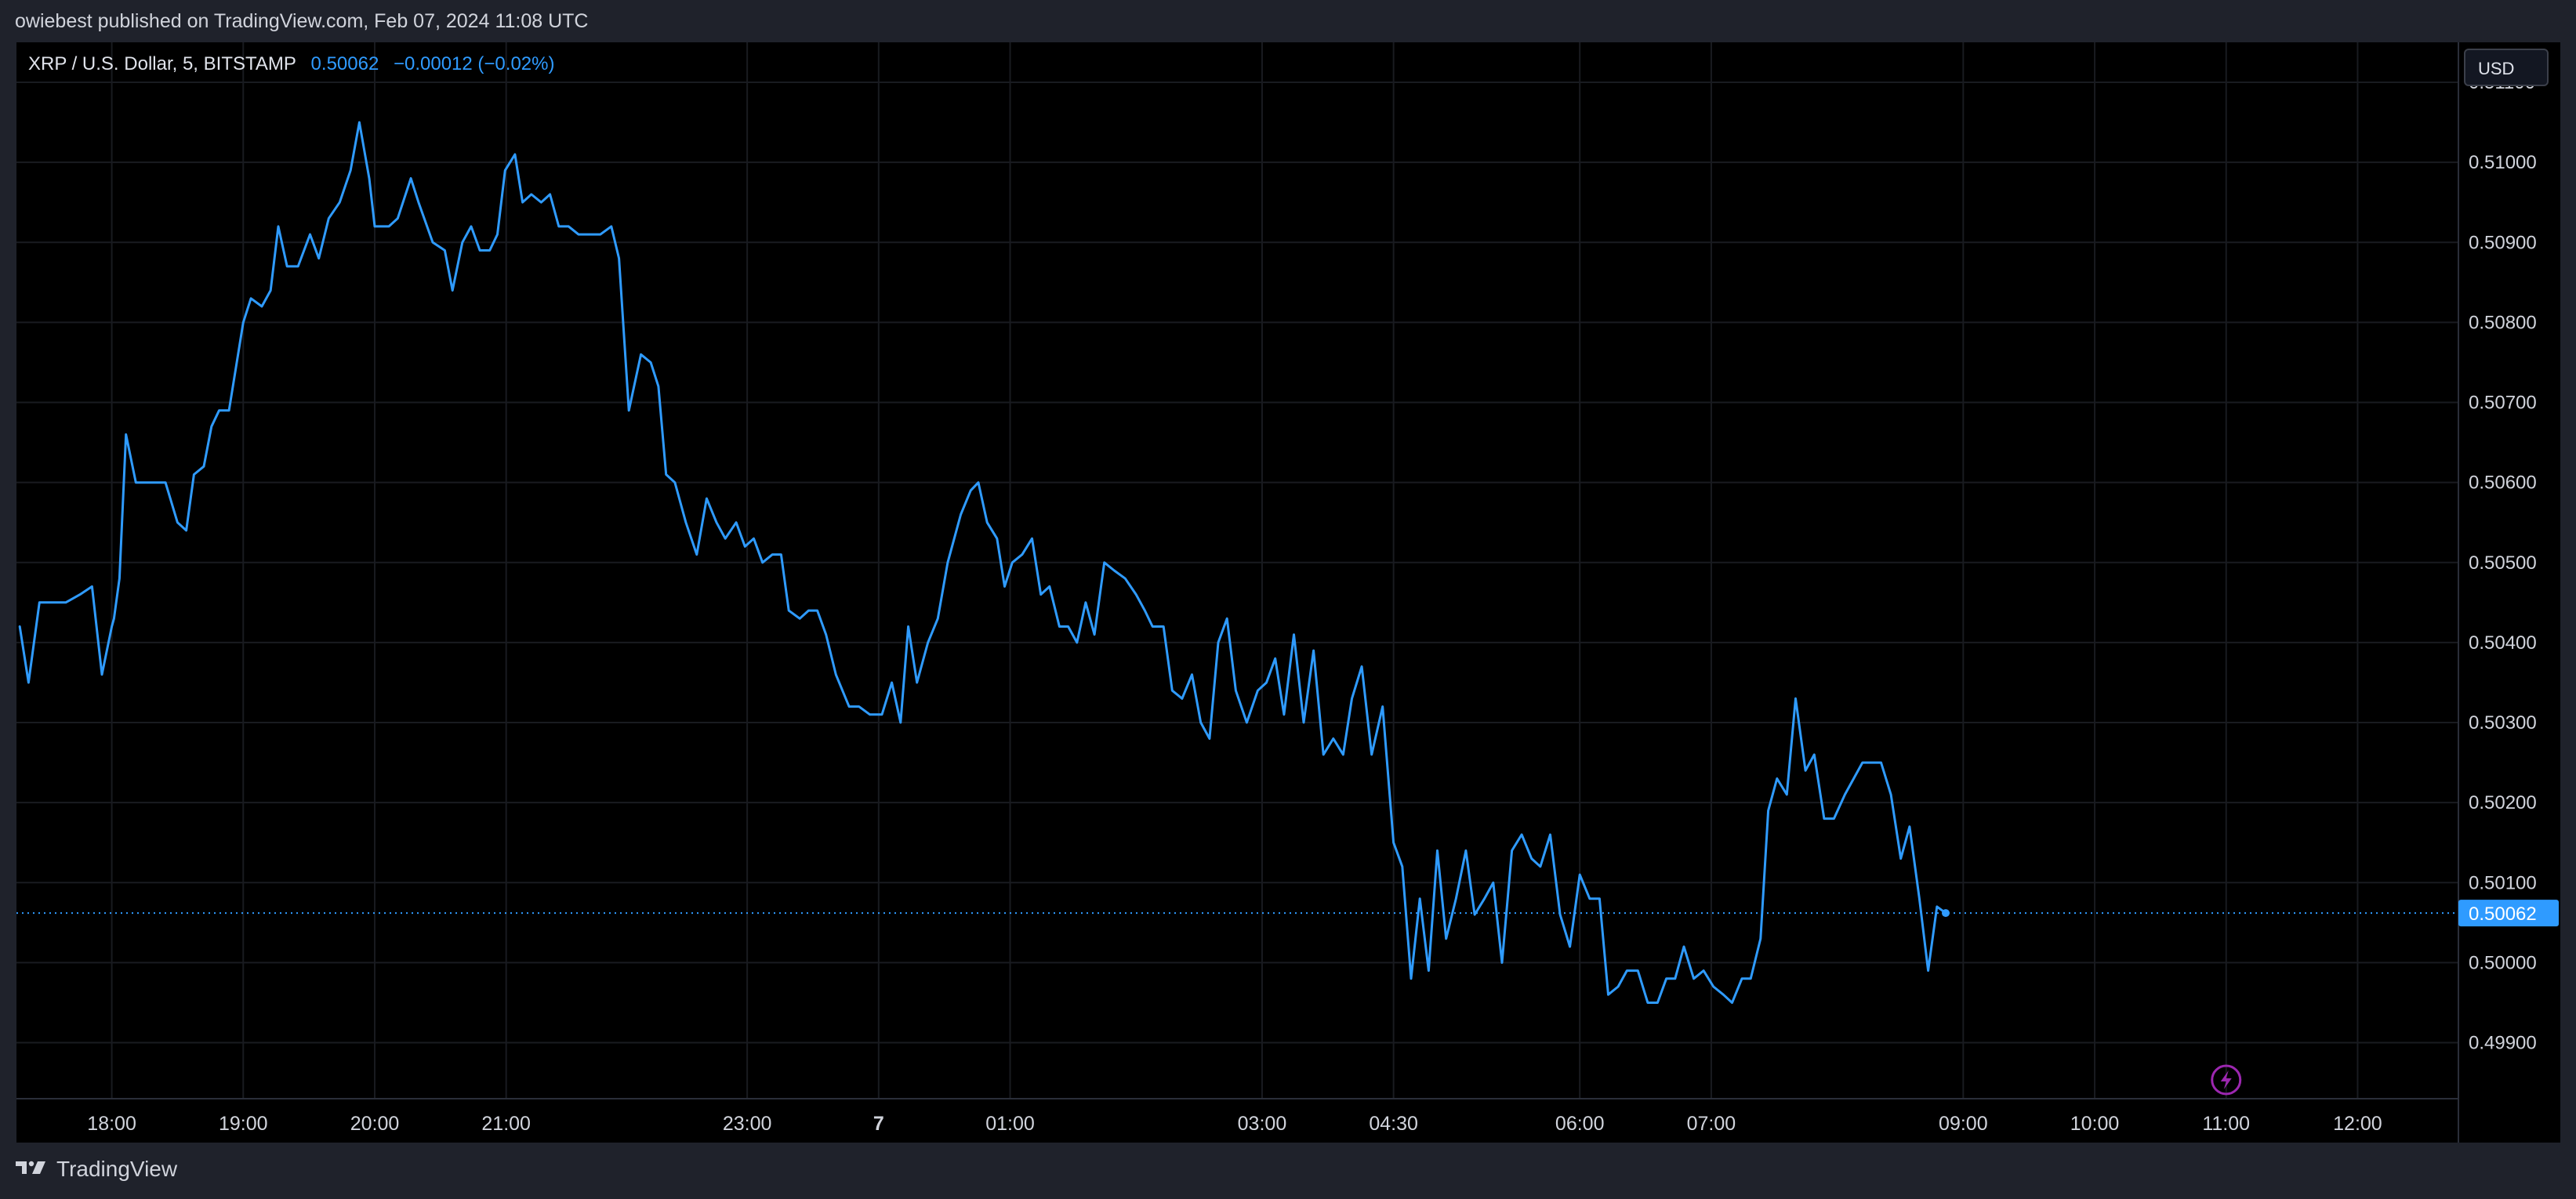  What do you see at coordinates (2503, 802) in the screenshot?
I see `y-tick-label: 0.50200` at bounding box center [2503, 802].